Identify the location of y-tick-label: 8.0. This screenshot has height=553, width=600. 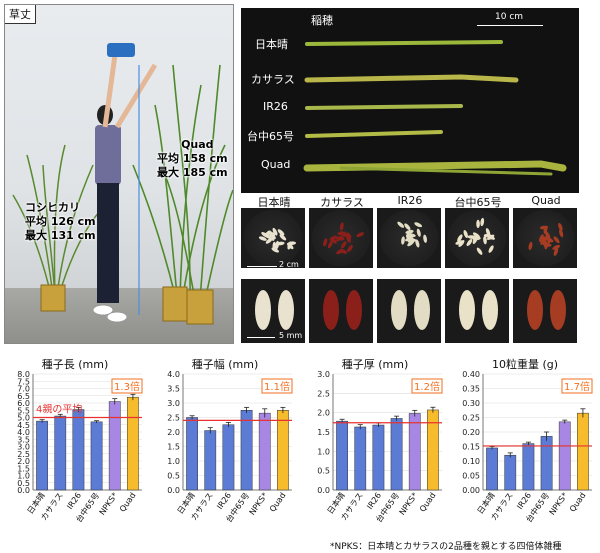
(23, 374).